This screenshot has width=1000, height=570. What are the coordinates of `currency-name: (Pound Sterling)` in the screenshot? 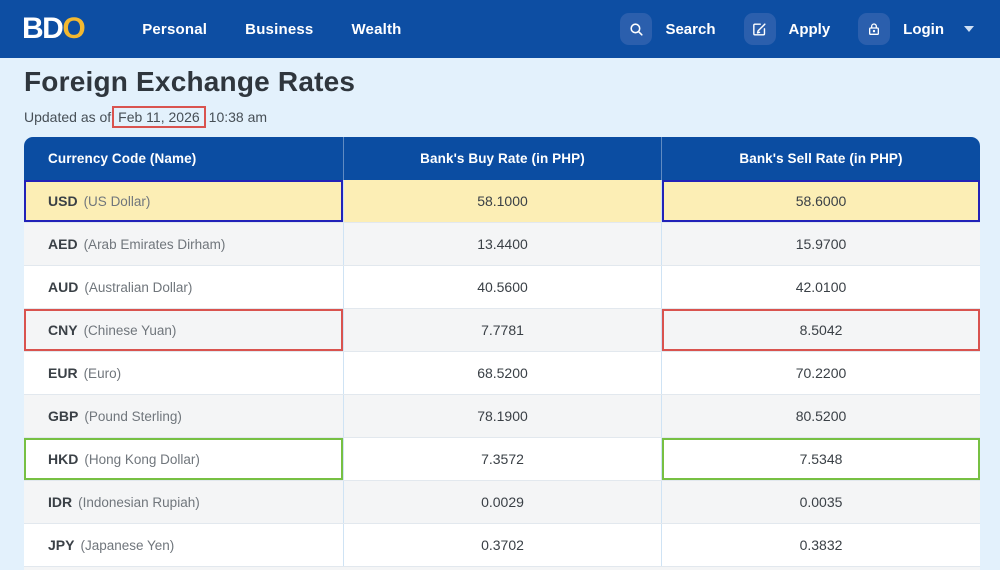 It's located at (133, 416).